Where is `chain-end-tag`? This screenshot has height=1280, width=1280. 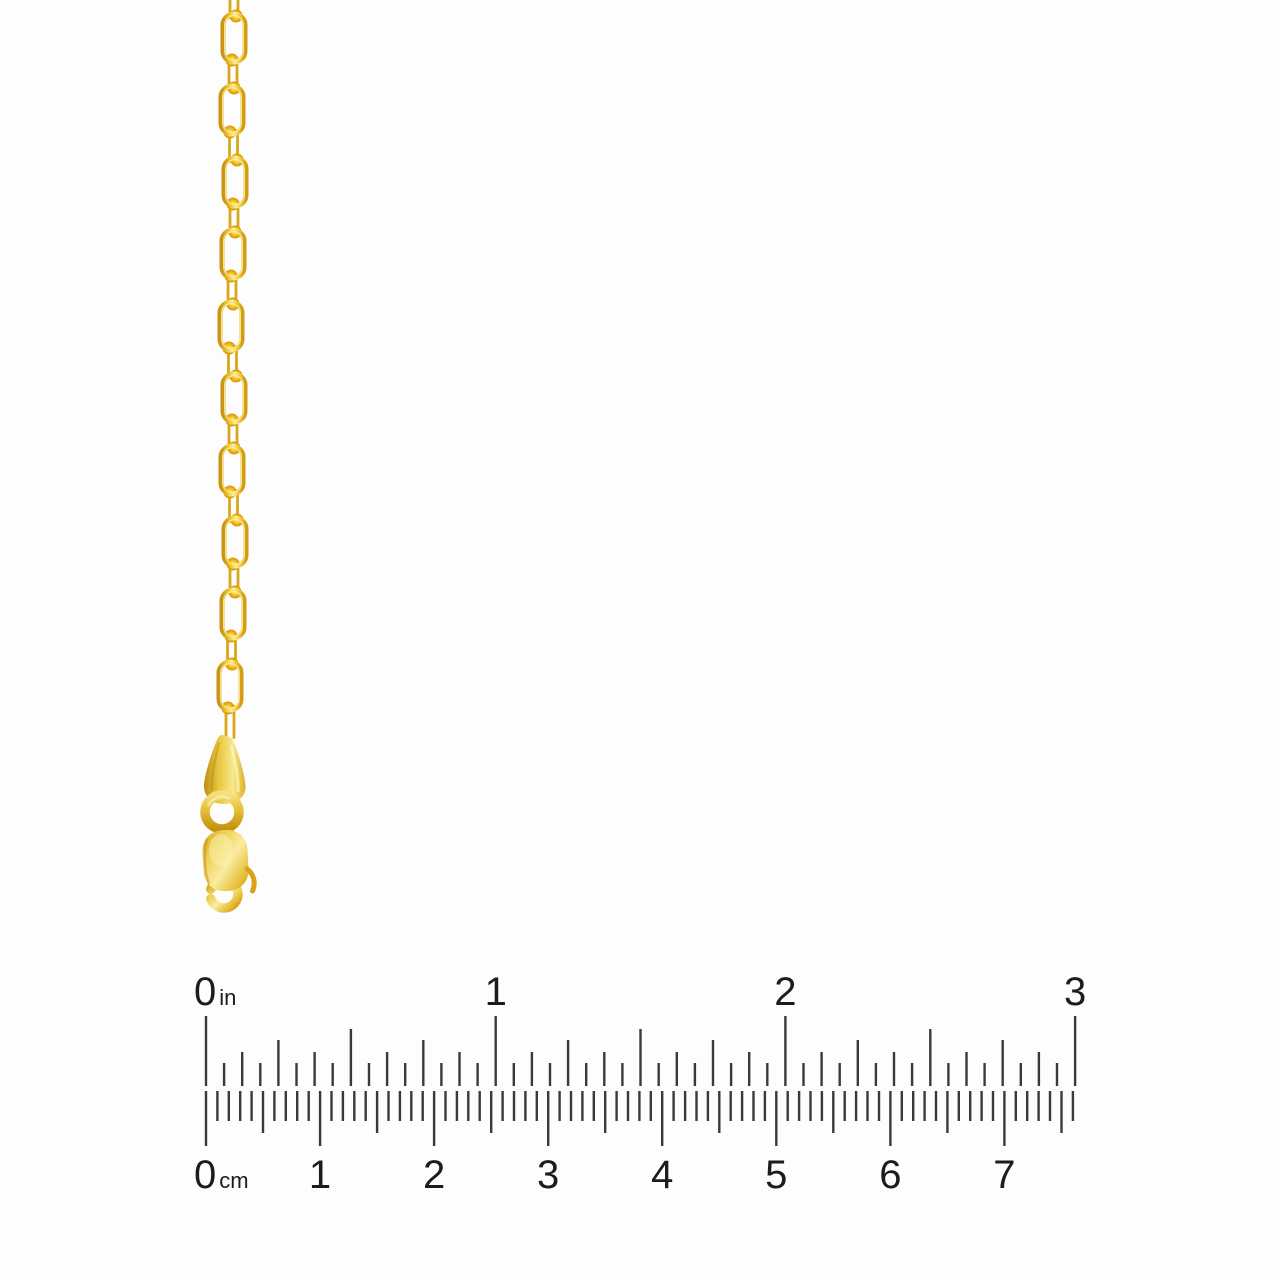 chain-end-tag is located at coordinates (224, 770).